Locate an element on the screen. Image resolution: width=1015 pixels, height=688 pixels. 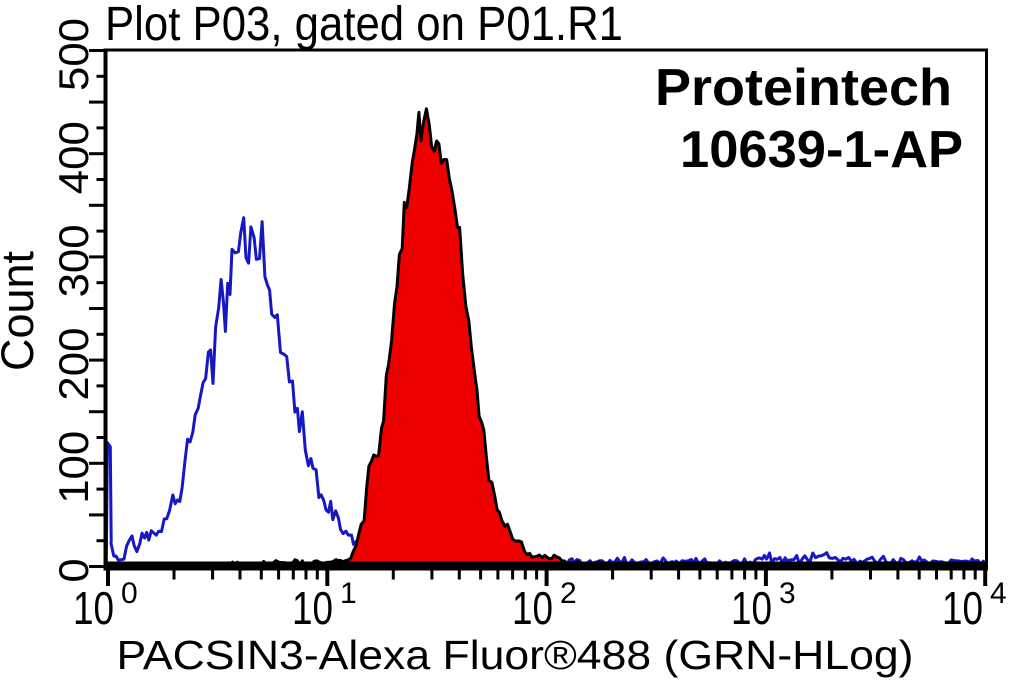
svg-text: 10639-1-AP is located at coordinates (821, 150).